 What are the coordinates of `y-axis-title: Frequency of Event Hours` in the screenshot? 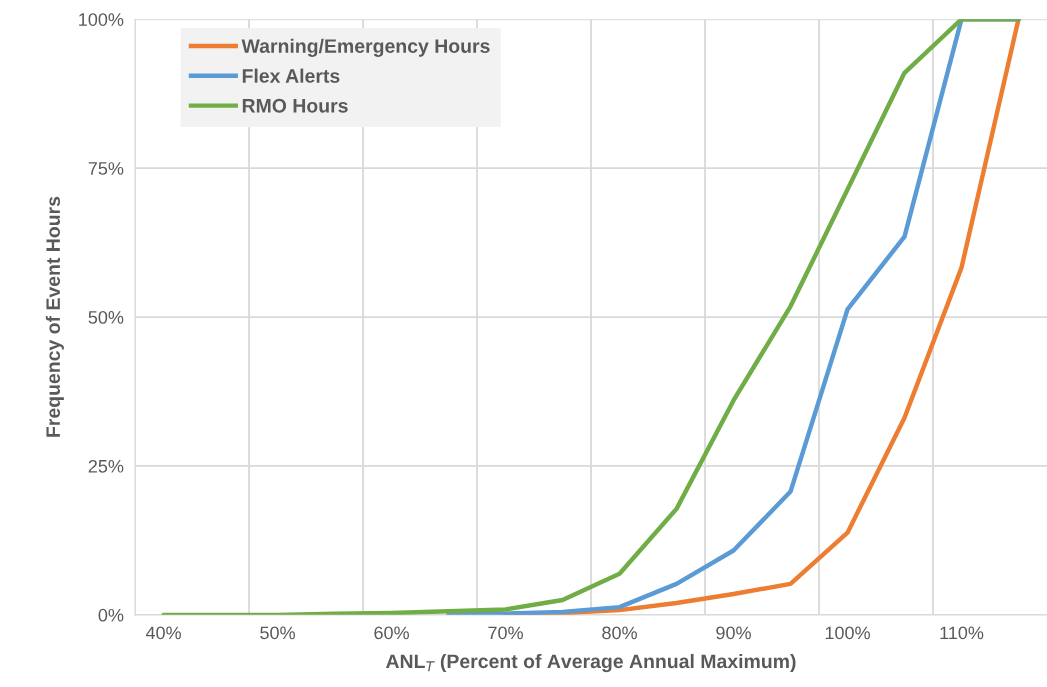 It's located at (54, 316).